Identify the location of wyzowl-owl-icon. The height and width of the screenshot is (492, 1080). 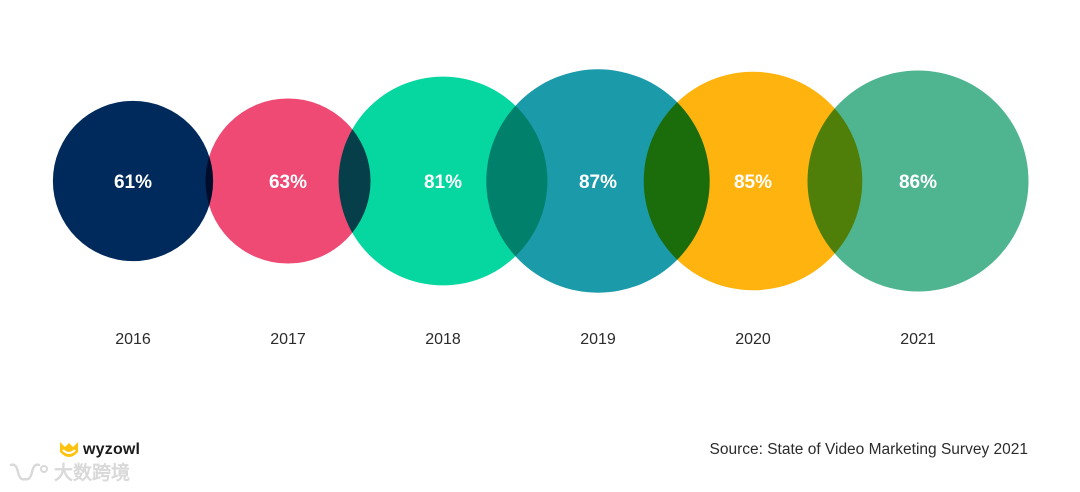
(69, 449).